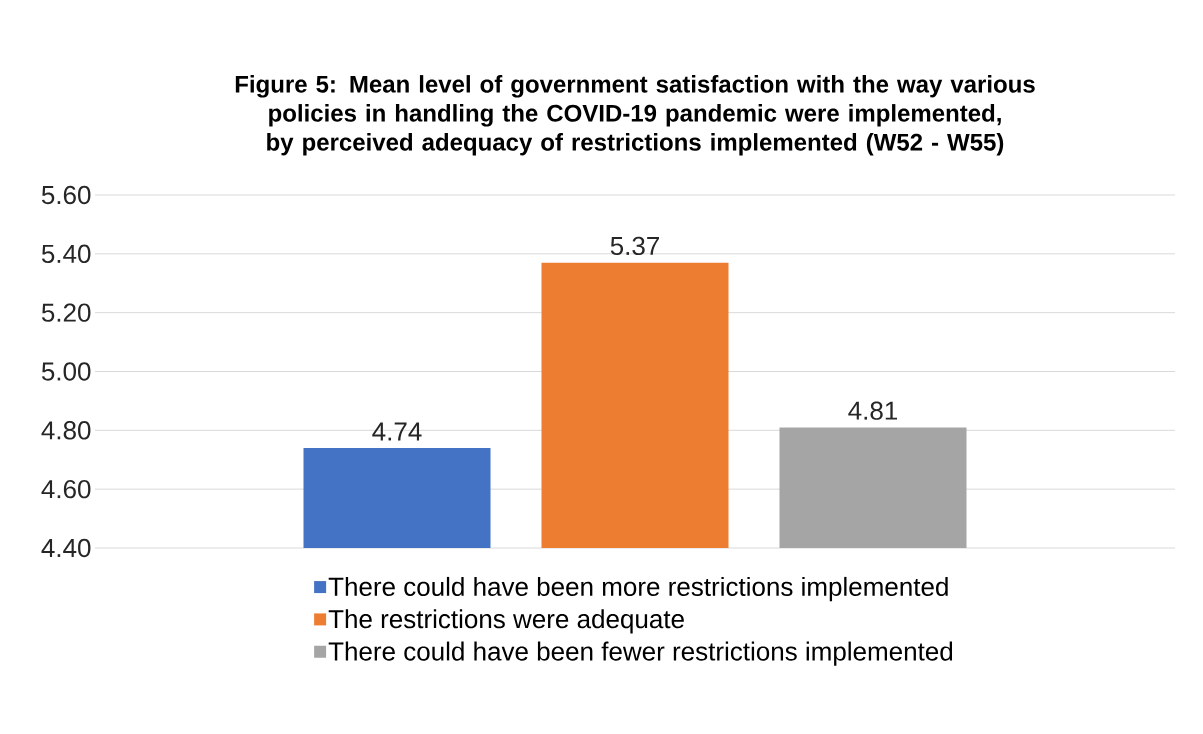 This screenshot has width=1203, height=734. What do you see at coordinates (640, 653) in the screenshot?
I see `legend-label: There could have been fewer restrictions implemented` at bounding box center [640, 653].